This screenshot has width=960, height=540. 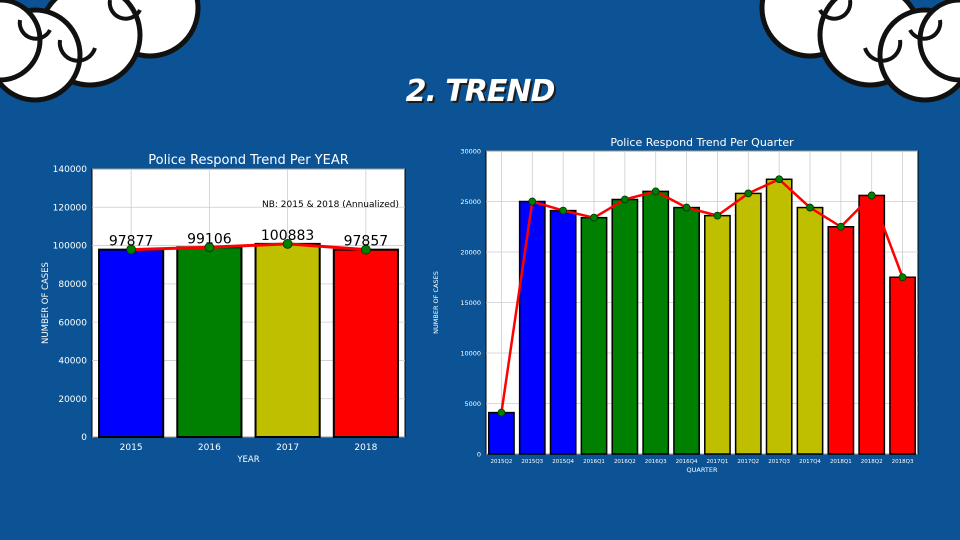 What do you see at coordinates (480, 91) in the screenshot?
I see `slide-title: 2. TREND` at bounding box center [480, 91].